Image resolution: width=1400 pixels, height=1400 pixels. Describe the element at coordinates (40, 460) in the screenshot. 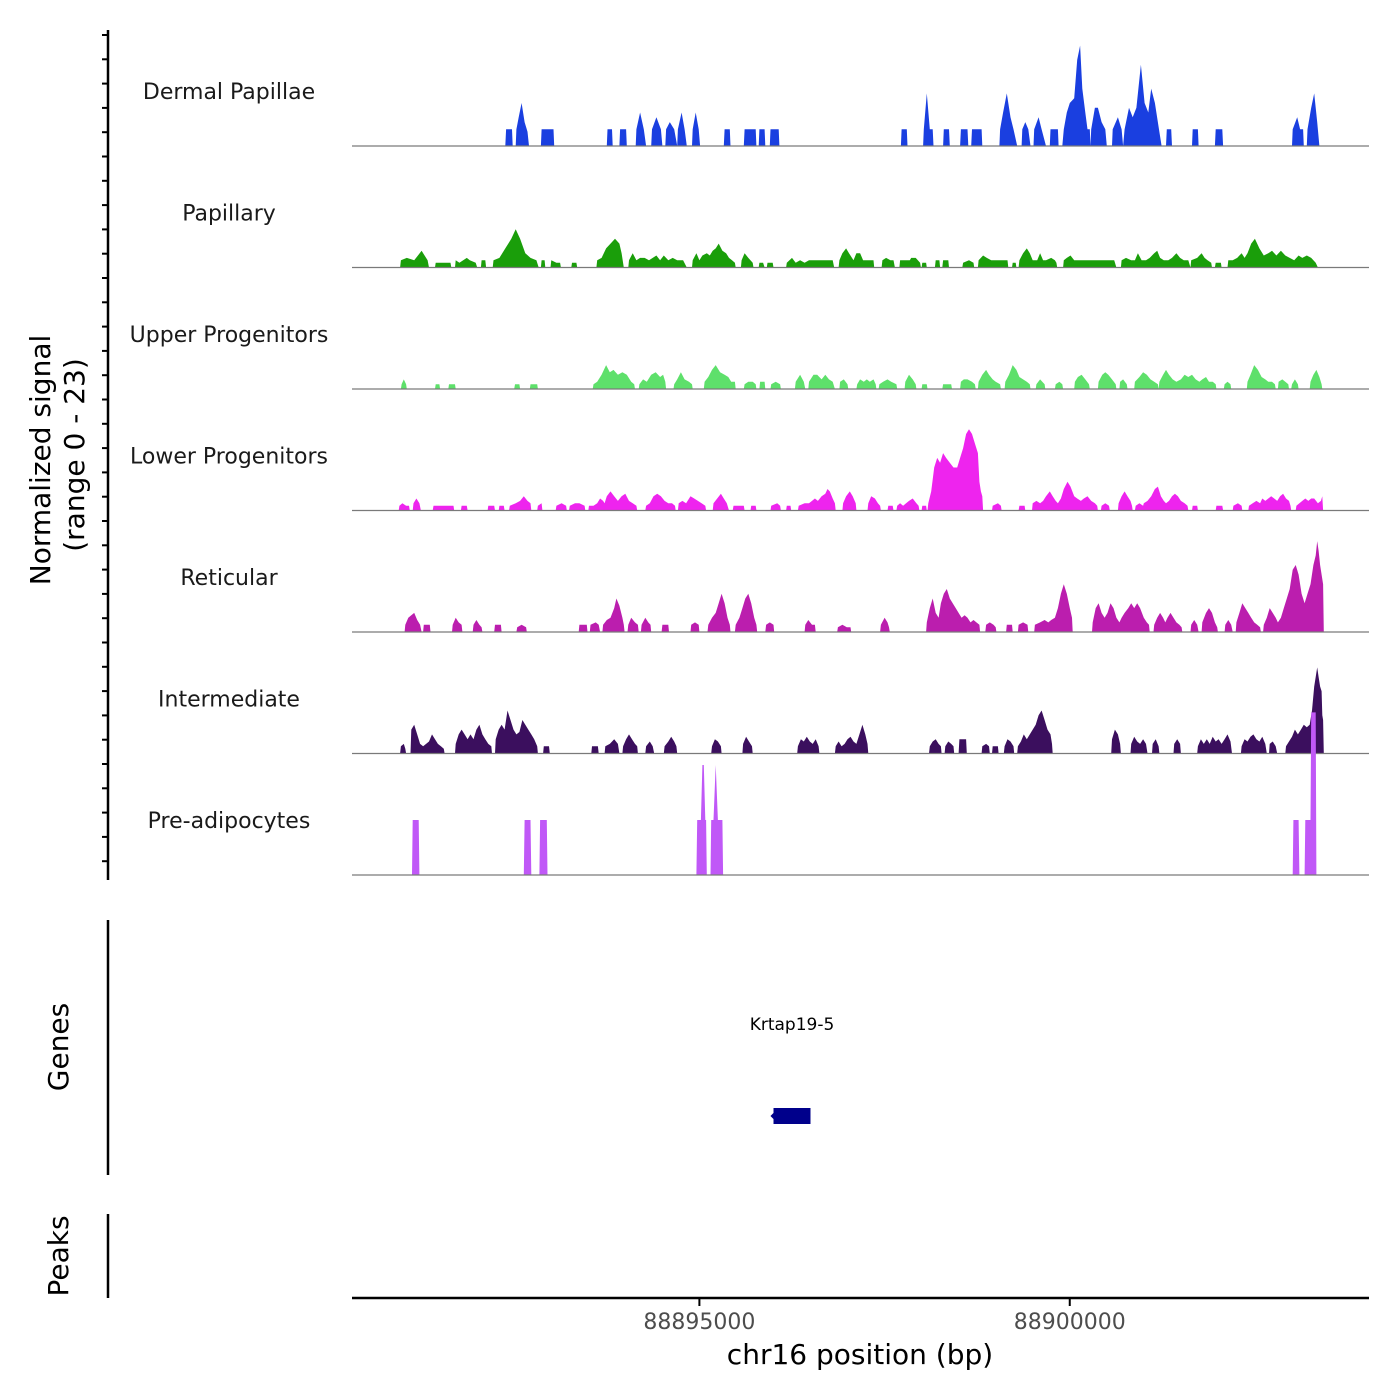

I see `signal-axis-title-line1: Normalized signal` at that location.